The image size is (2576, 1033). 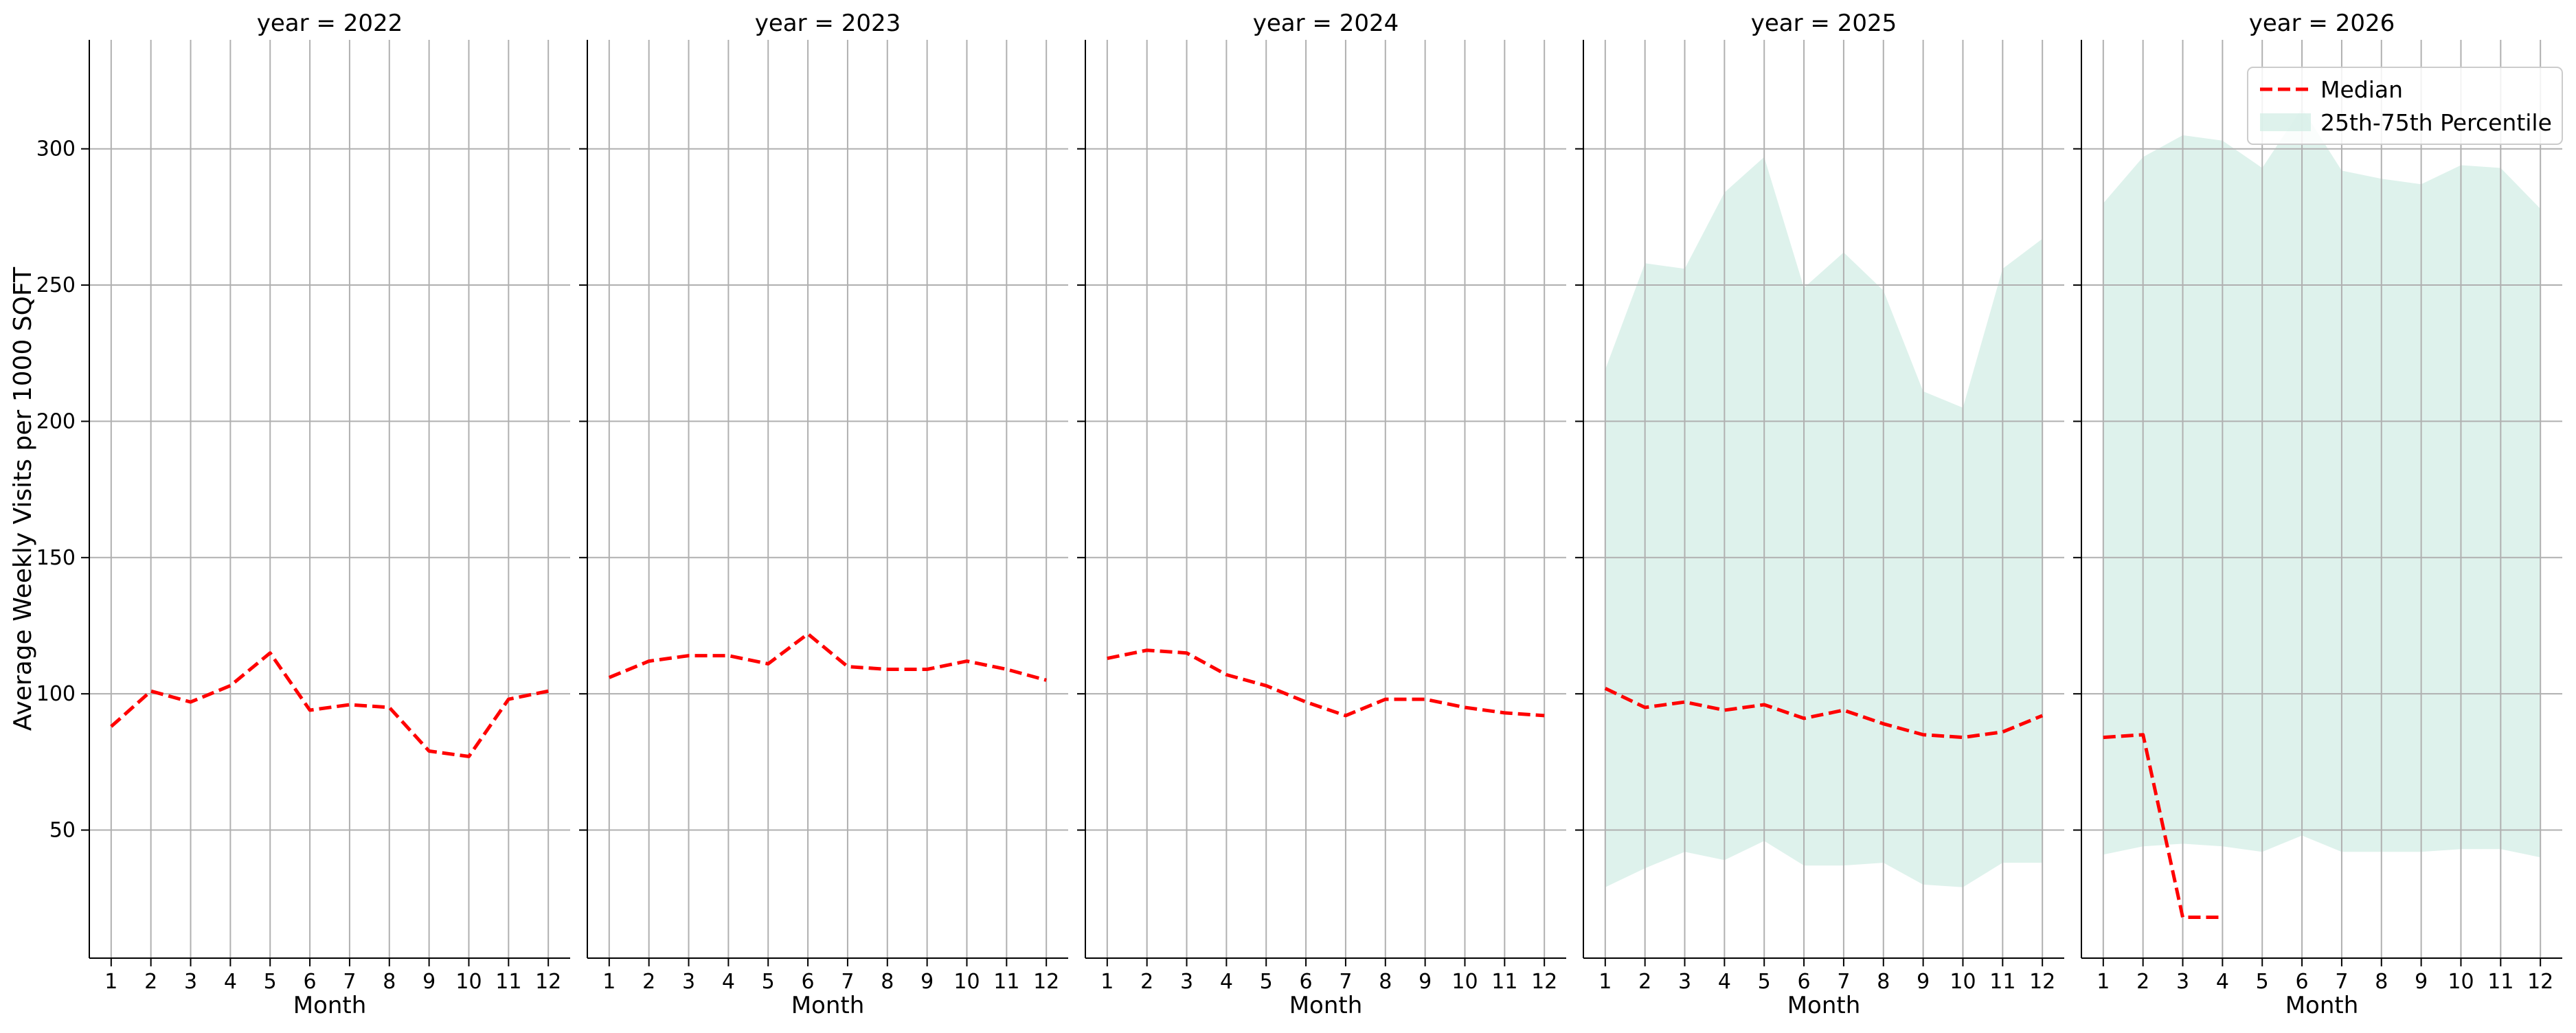 I want to click on panel-title: year = 2026, so click(x=2322, y=24).